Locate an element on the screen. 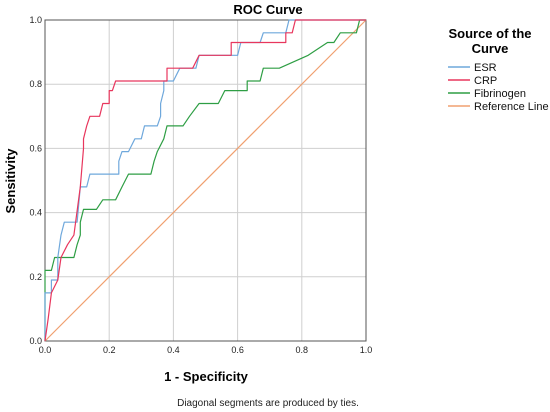  chart-title: ROC Curve is located at coordinates (267, 9).